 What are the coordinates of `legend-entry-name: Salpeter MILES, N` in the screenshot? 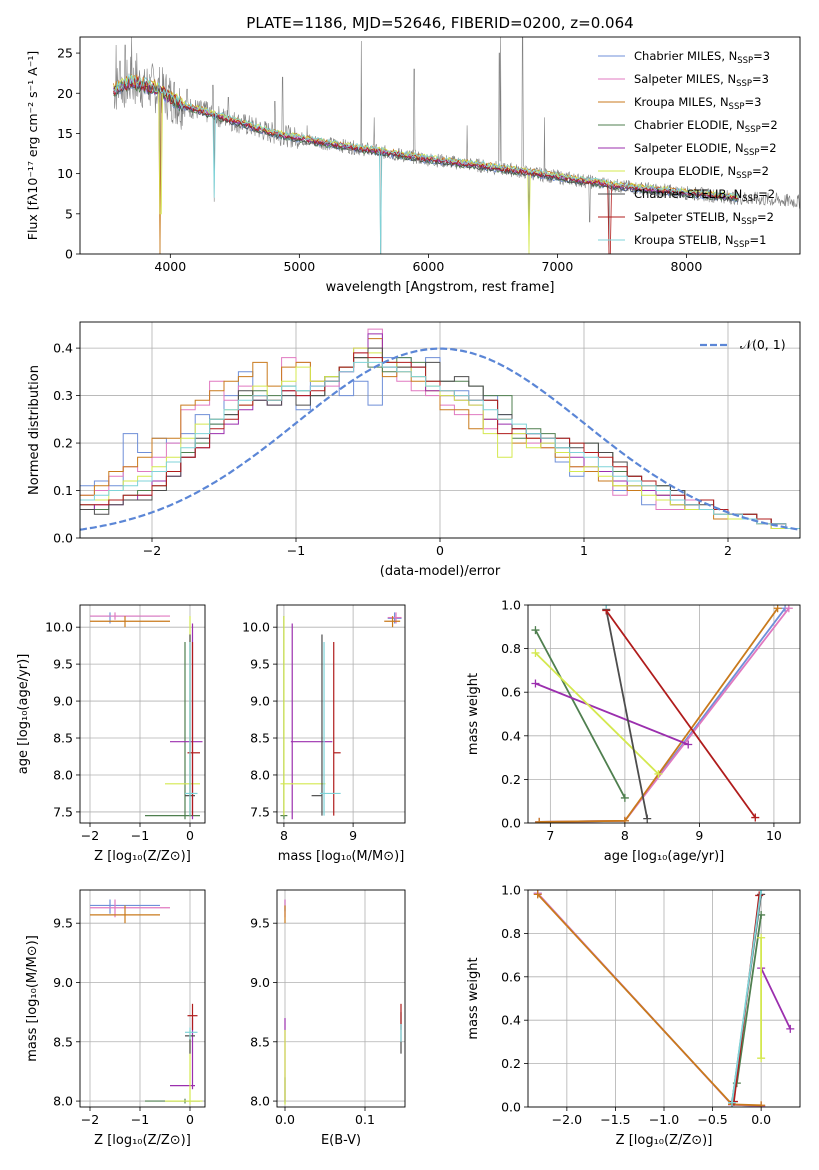 It's located at (685, 79).